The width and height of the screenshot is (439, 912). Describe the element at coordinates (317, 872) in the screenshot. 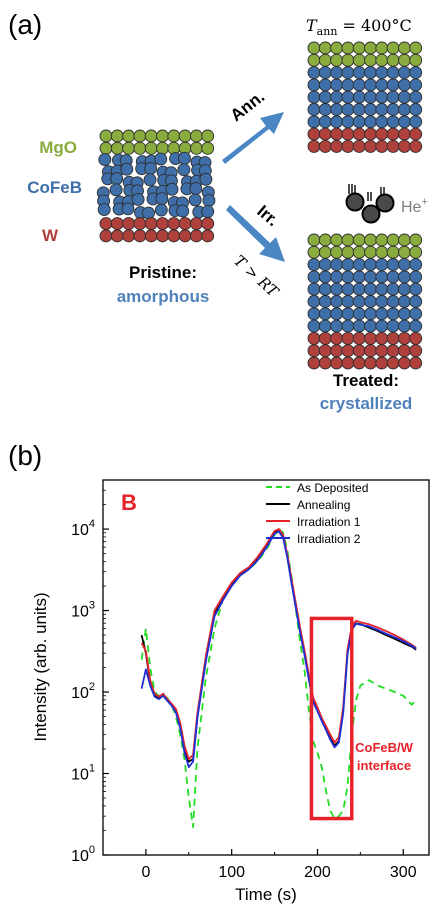

I see `x-tick-label: 200` at that location.